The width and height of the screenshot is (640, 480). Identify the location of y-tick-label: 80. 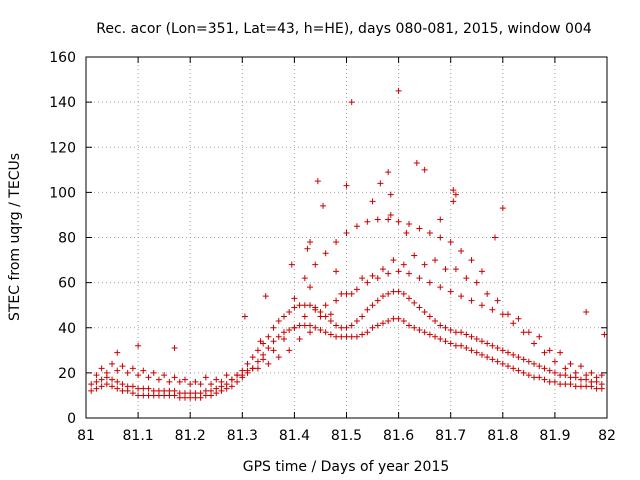
(67, 239).